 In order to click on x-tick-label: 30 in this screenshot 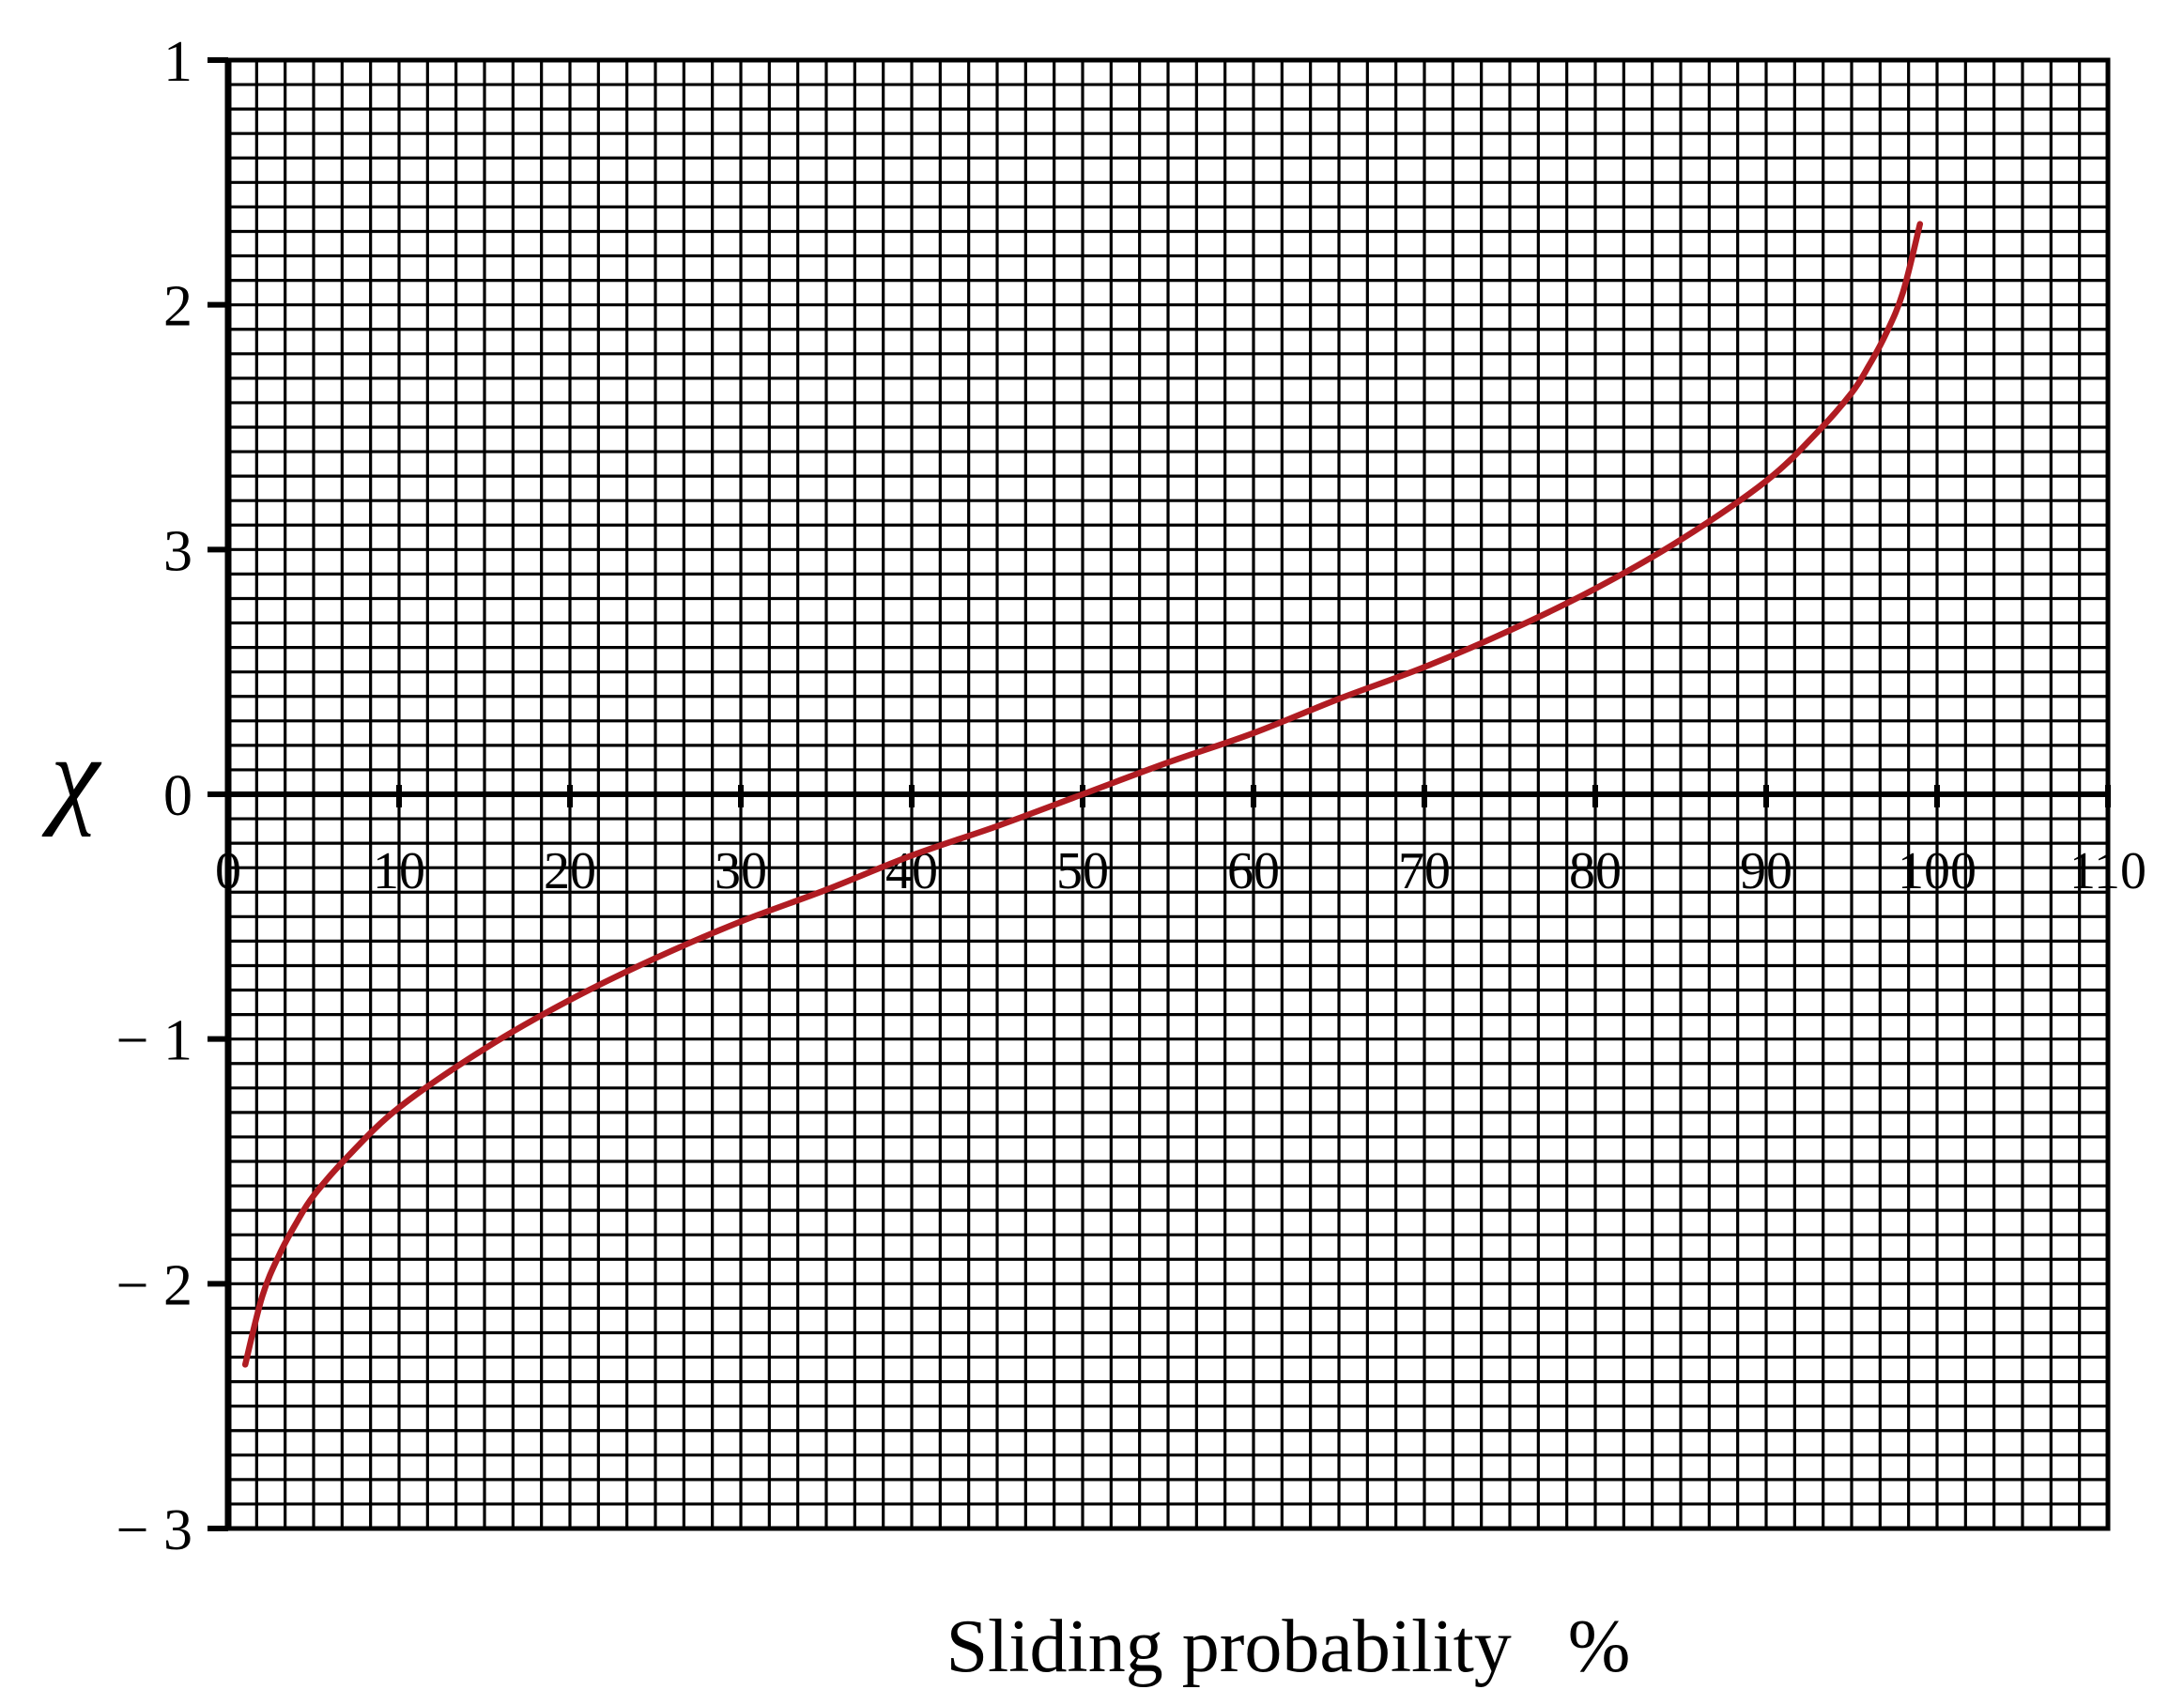, I will do `click(741, 871)`.